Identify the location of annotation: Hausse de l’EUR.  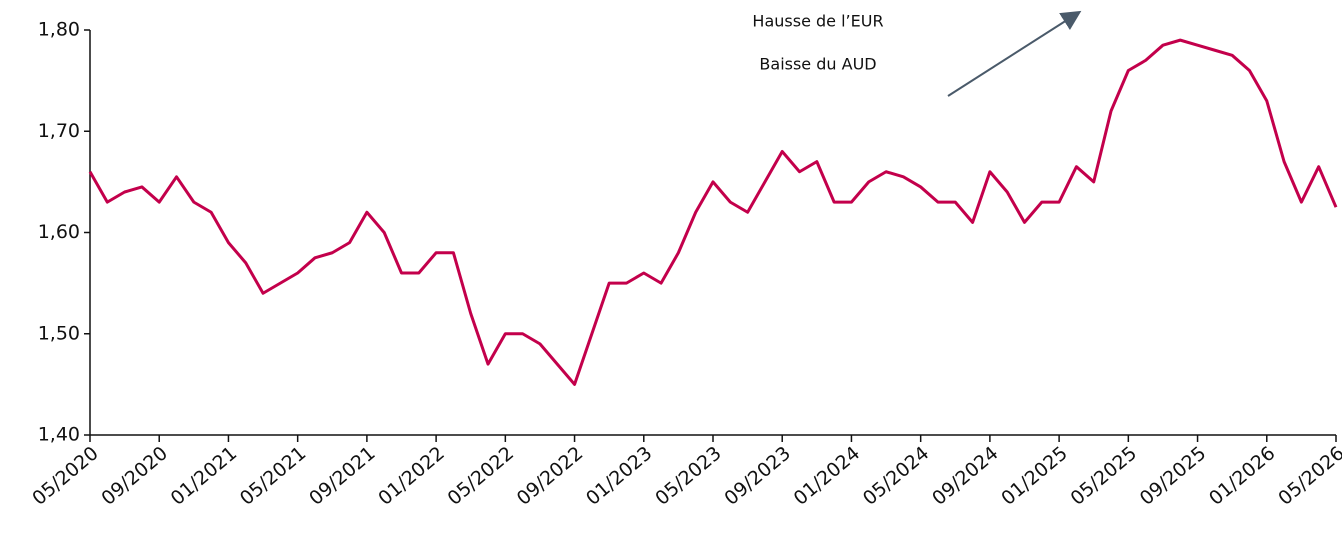
(817, 21).